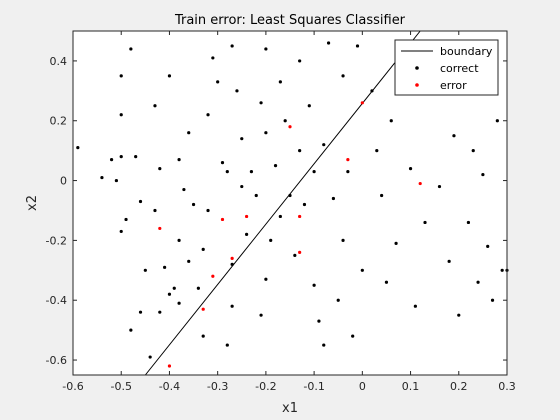  Describe the element at coordinates (217, 386) in the screenshot. I see `x-tick-label: -0.3` at that location.